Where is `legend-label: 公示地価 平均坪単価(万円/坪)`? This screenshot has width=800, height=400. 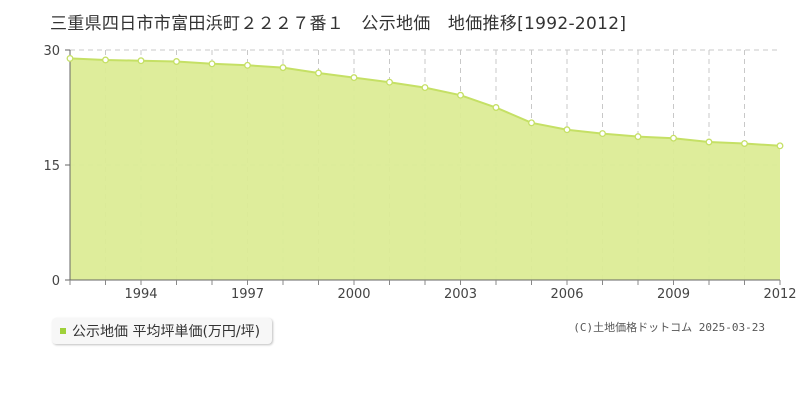
legend-label: 公示地価 平均坪単価(万円/坪) is located at coordinates (166, 332).